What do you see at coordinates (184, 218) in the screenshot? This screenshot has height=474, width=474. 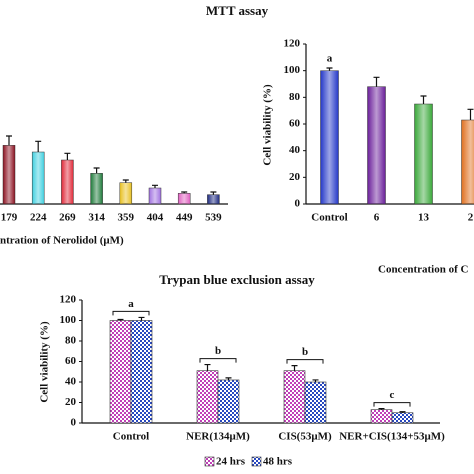 I see `x-tick-label: 449` at bounding box center [184, 218].